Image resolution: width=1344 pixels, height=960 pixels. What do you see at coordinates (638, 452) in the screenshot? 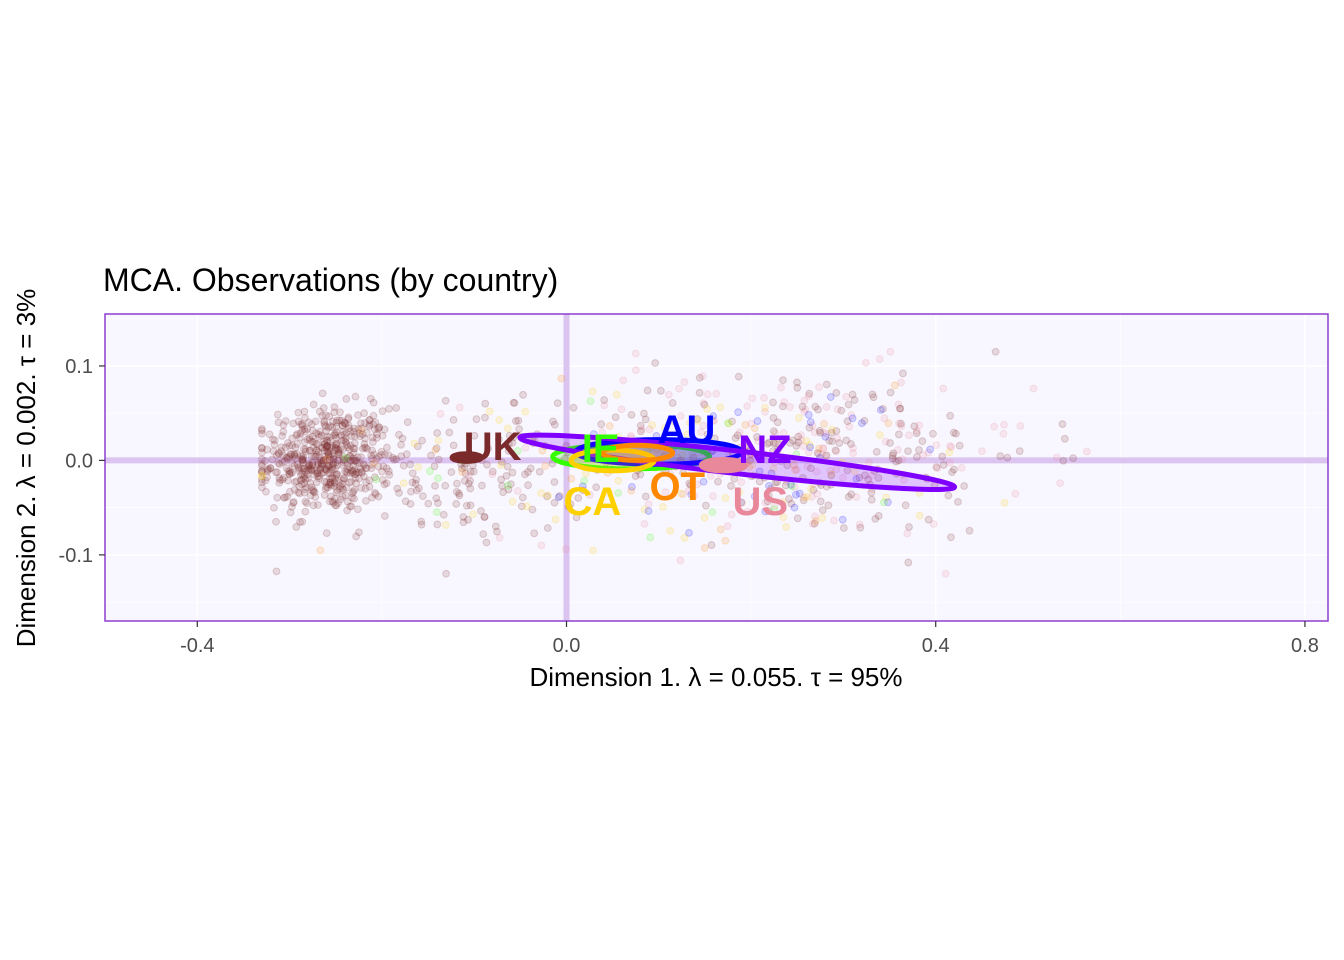
I see `ellipse-ot` at bounding box center [638, 452].